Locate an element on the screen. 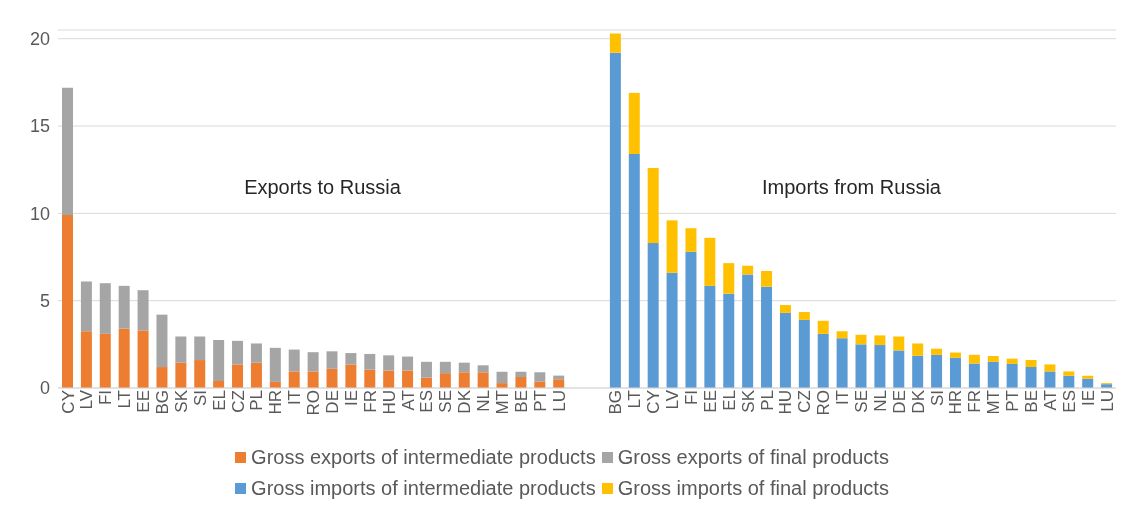 The height and width of the screenshot is (508, 1134). legend-label: Gross exports of intermediate products is located at coordinates (423, 457).